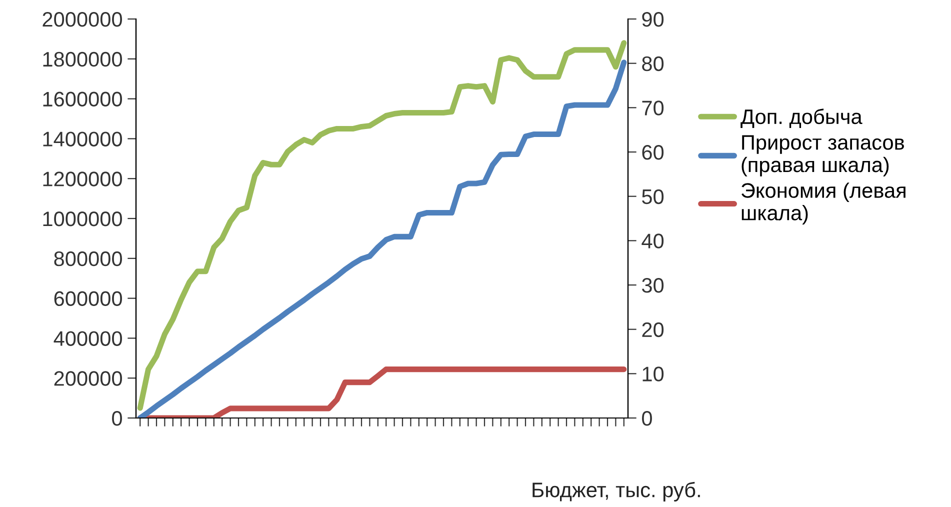 The image size is (951, 507). Describe the element at coordinates (653, 330) in the screenshot. I see `y2-tick-label: 20` at that location.